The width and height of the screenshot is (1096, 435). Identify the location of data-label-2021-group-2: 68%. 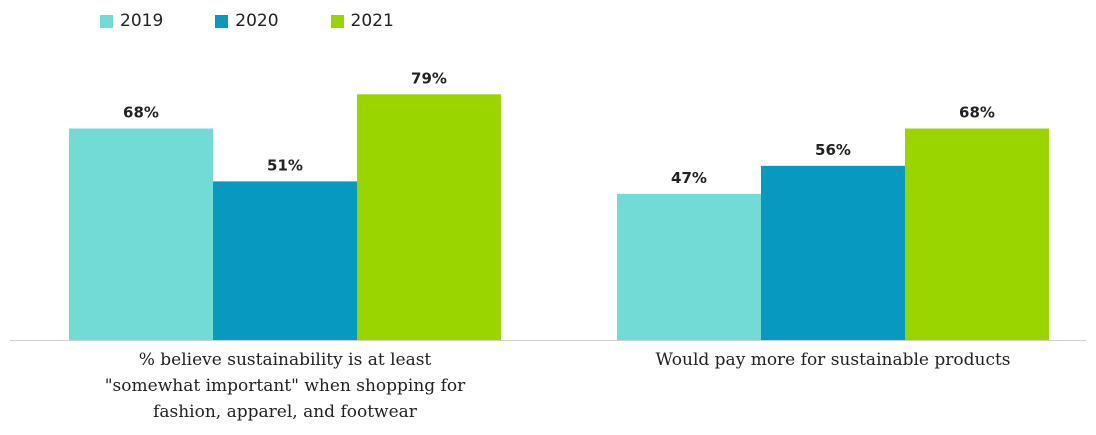
(977, 113).